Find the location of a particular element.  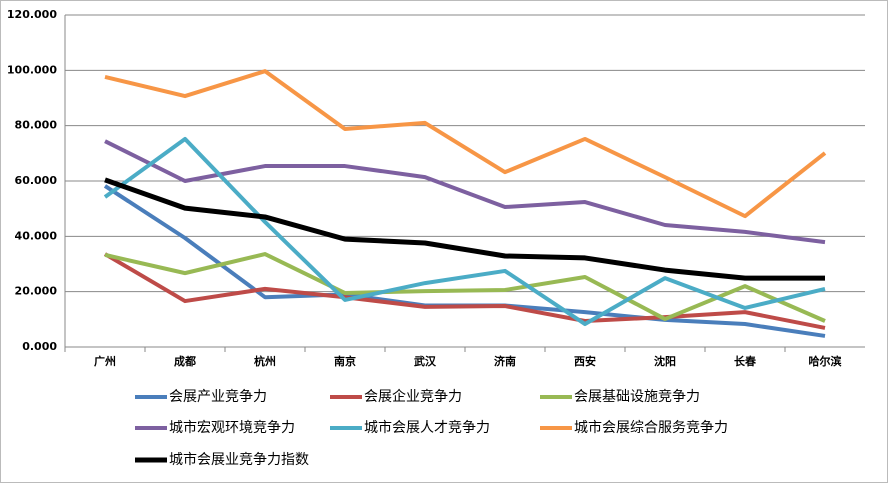

x-tick-label: 南京 is located at coordinates (345, 361).